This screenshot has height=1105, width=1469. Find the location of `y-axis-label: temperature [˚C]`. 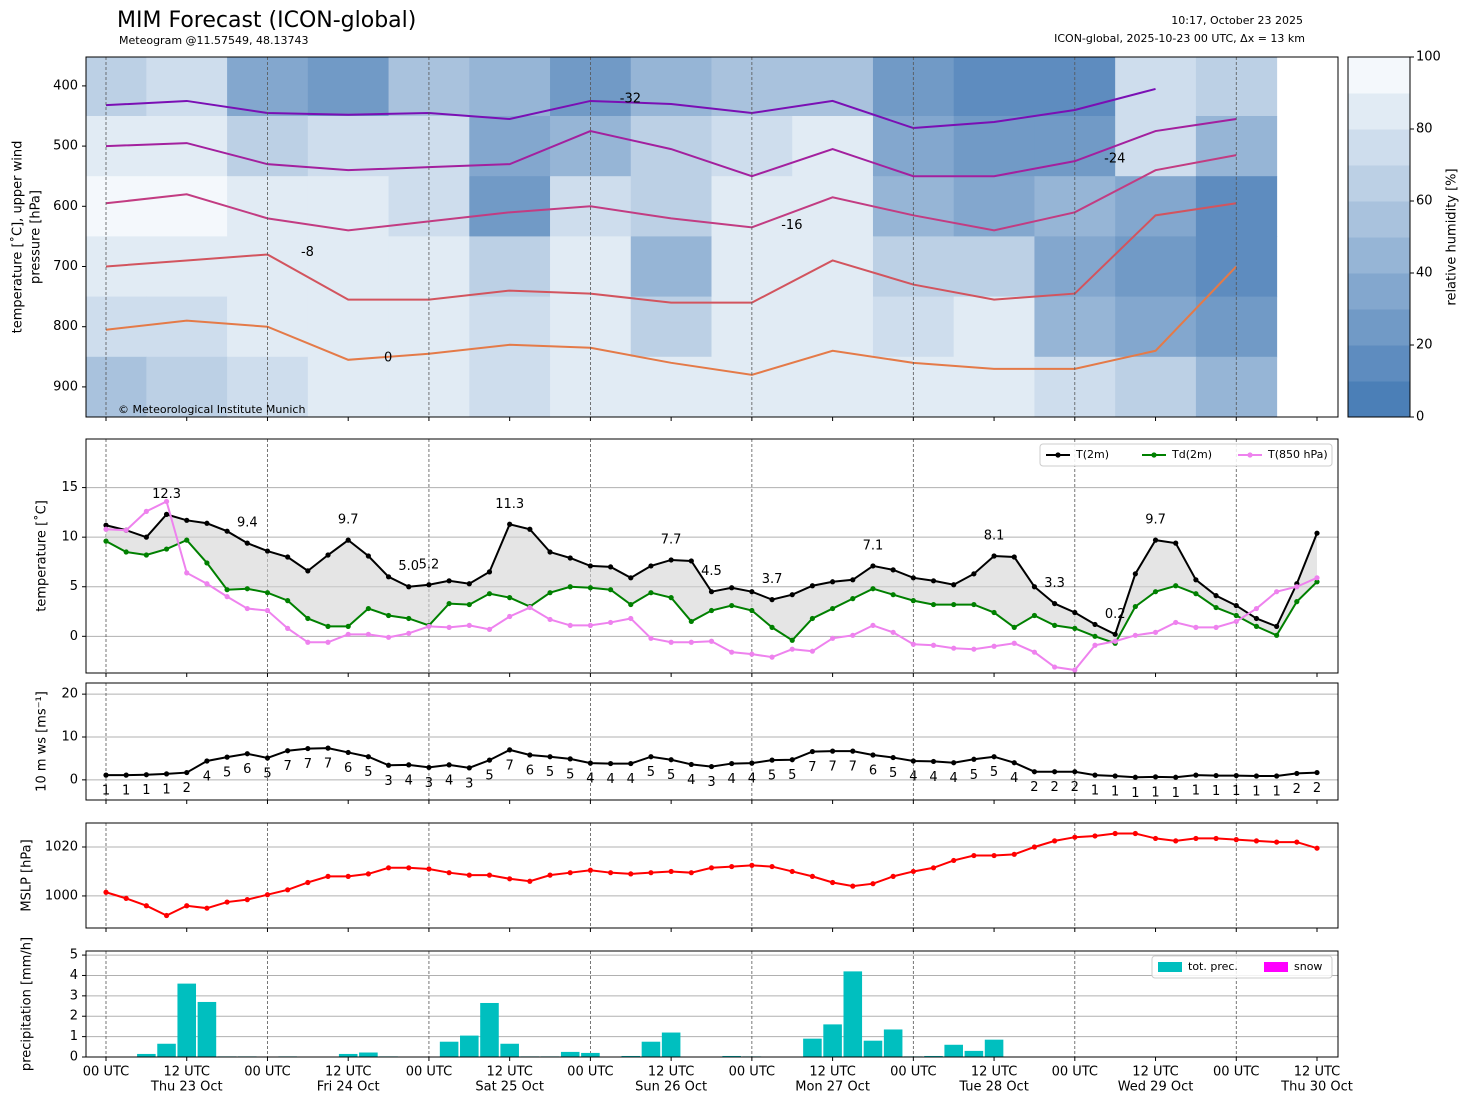

y-axis-label: temperature [˚C] is located at coordinates (42, 556).